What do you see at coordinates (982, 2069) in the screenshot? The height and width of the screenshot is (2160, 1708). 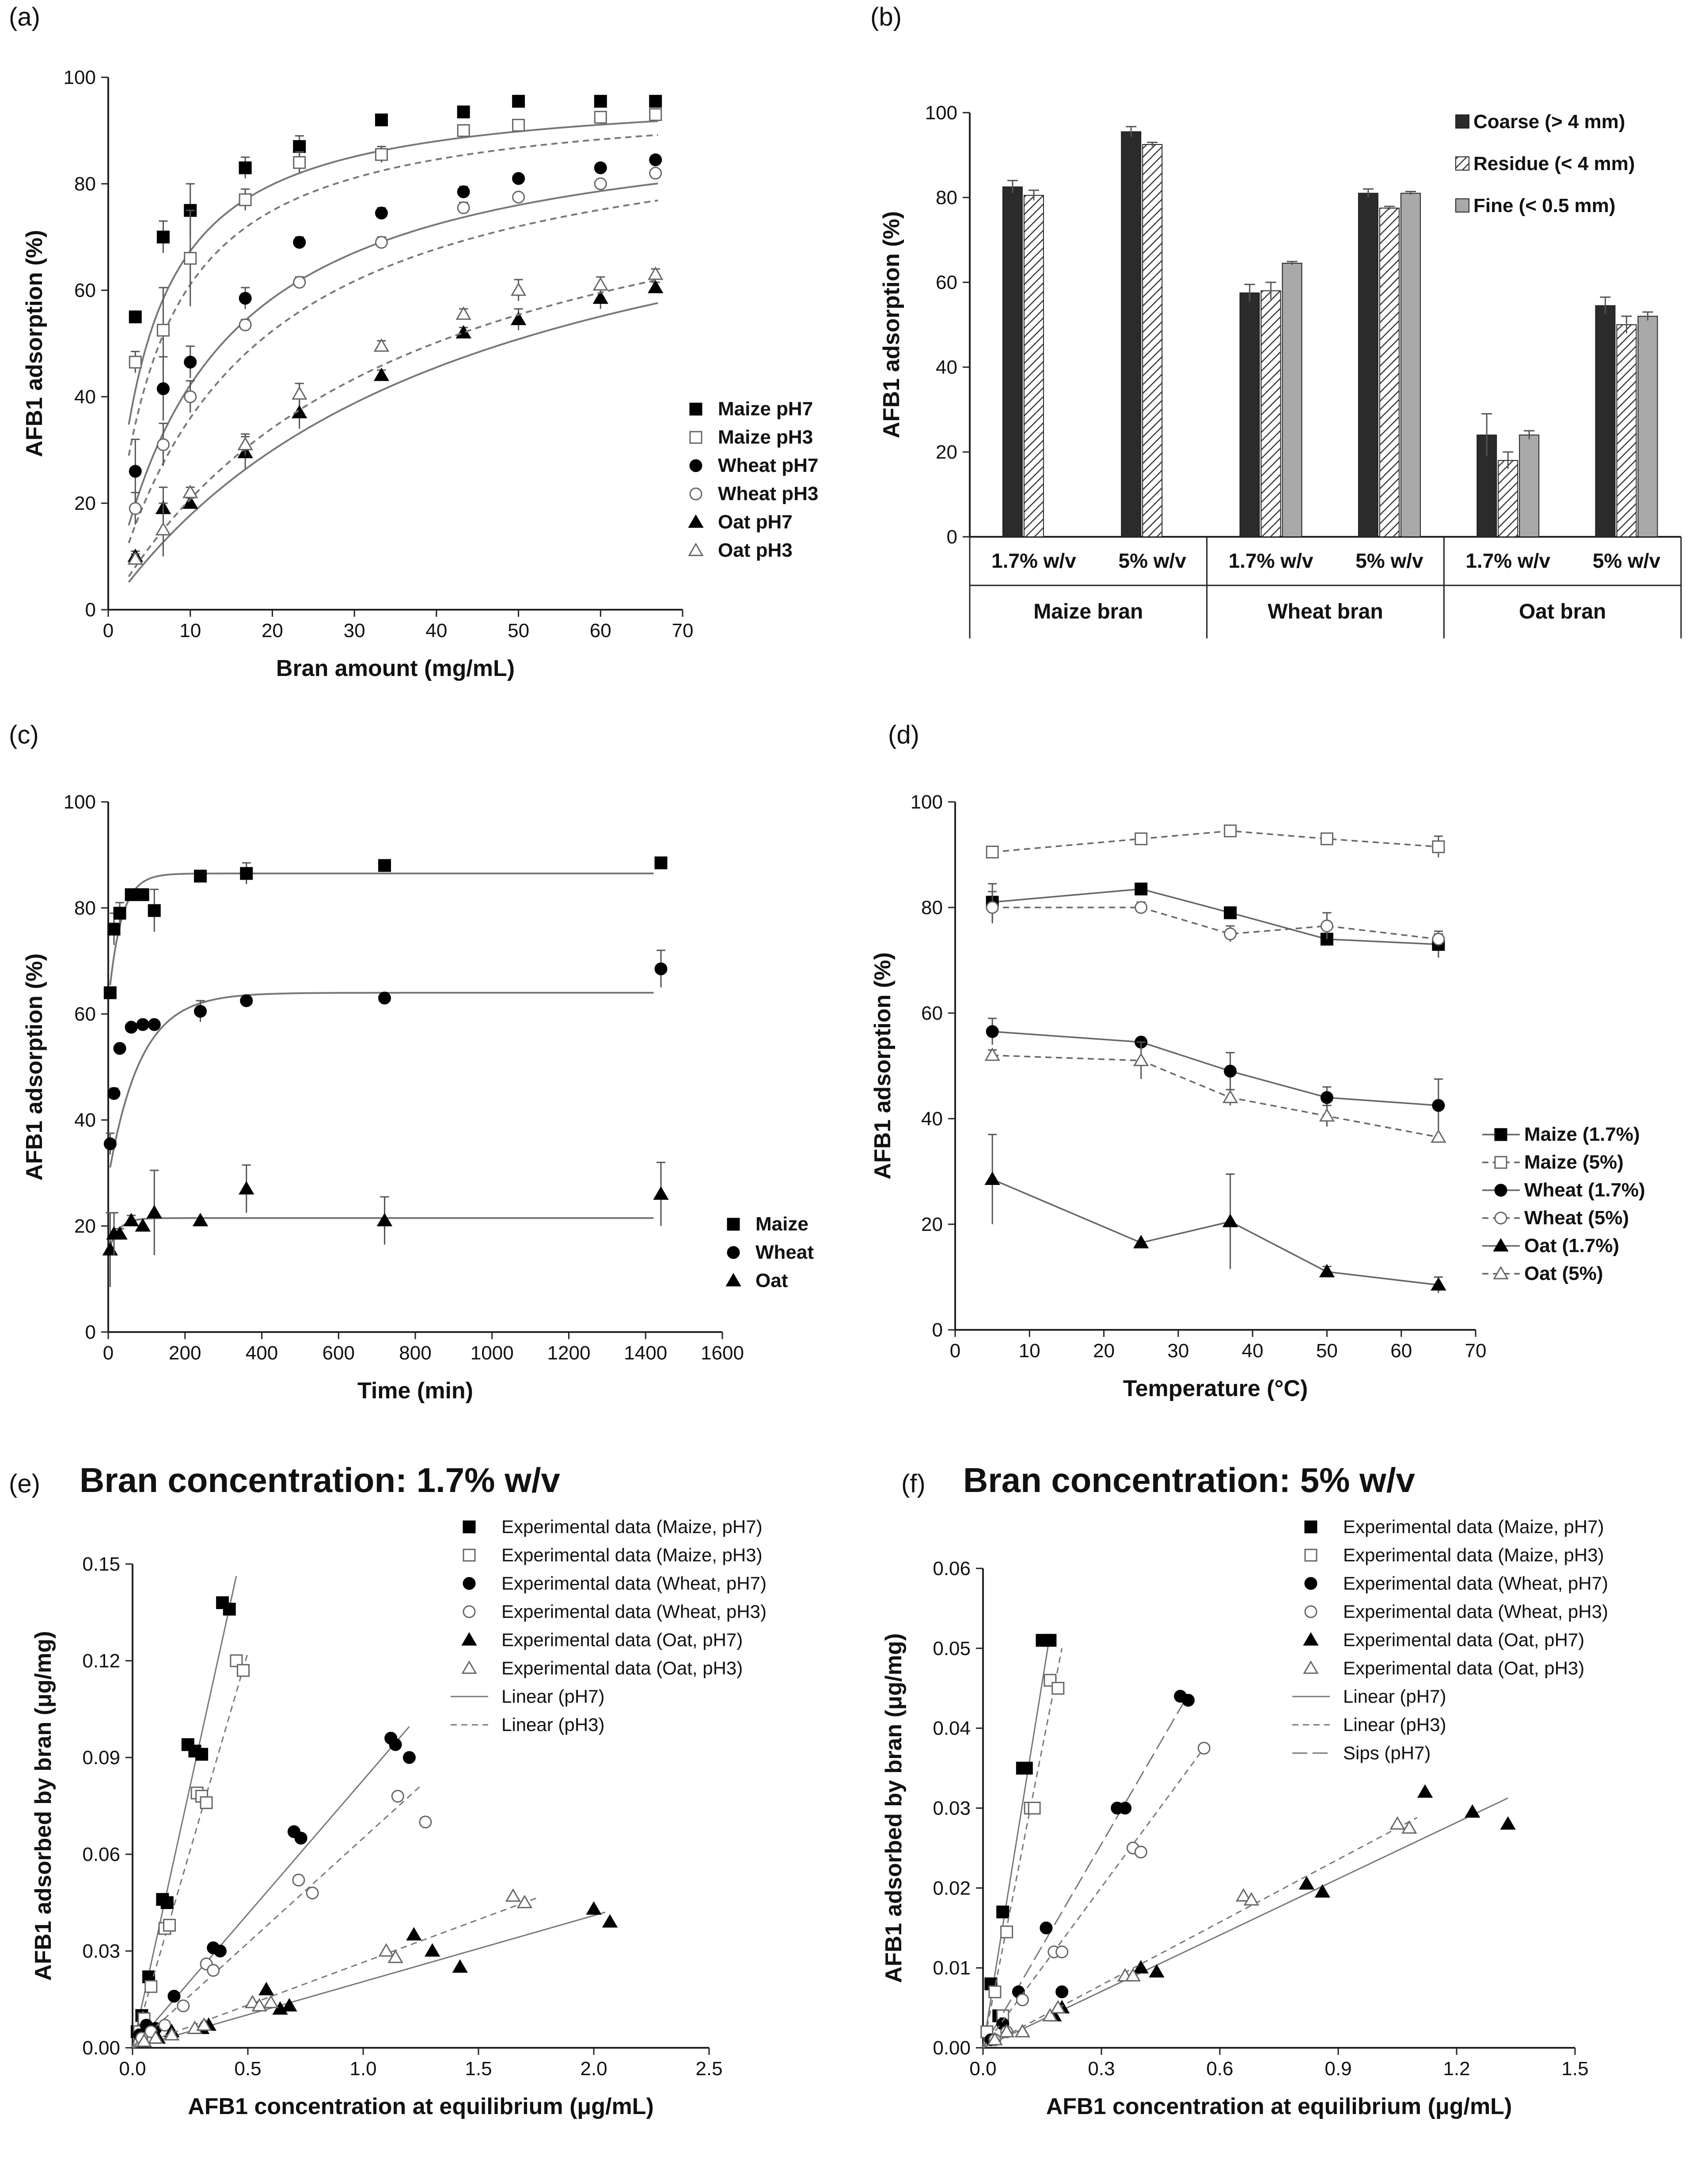 I see `f-x-tick-label: 0.0` at bounding box center [982, 2069].